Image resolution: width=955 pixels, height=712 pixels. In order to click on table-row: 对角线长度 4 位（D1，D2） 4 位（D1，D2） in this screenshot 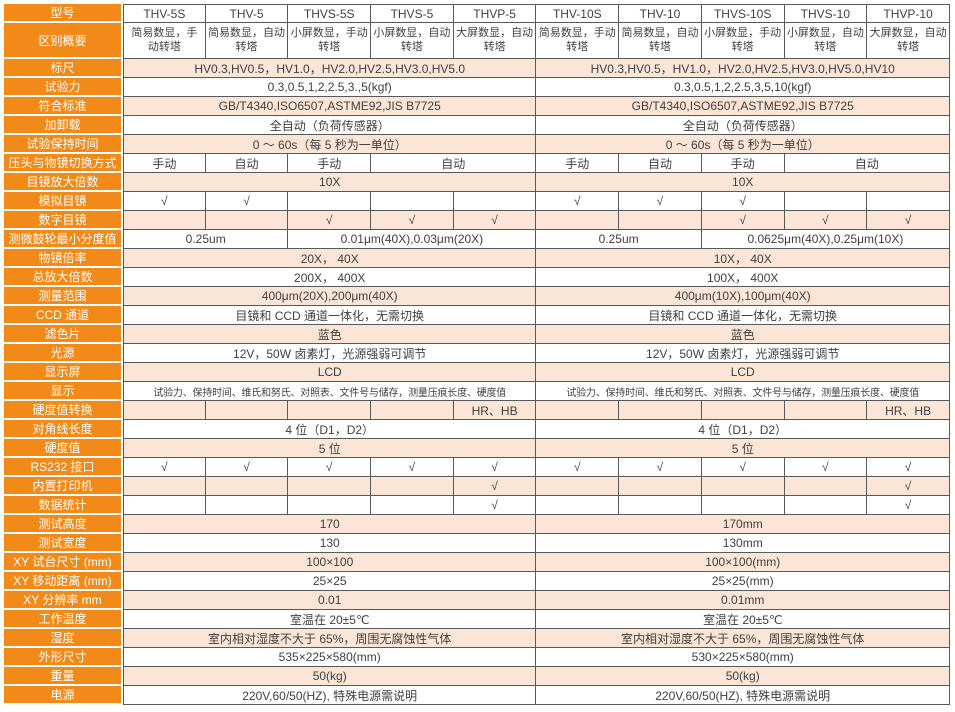, I will do `click(477, 429)`.